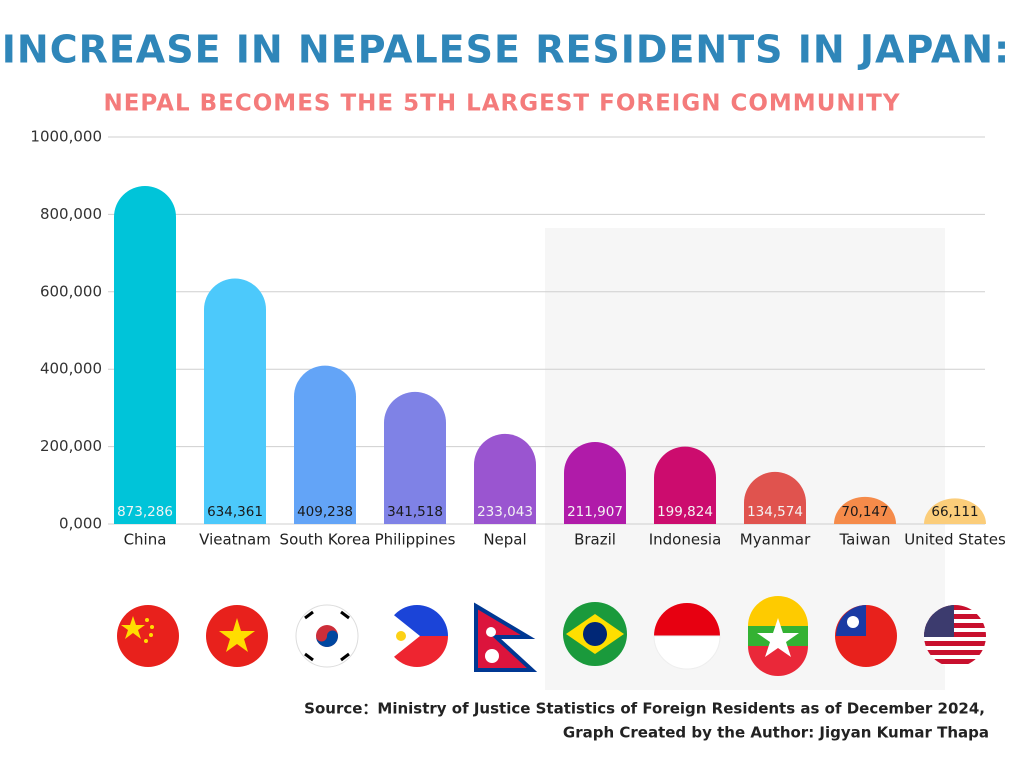 The image size is (1024, 768). I want to click on value-label: 66,111, so click(954, 512).